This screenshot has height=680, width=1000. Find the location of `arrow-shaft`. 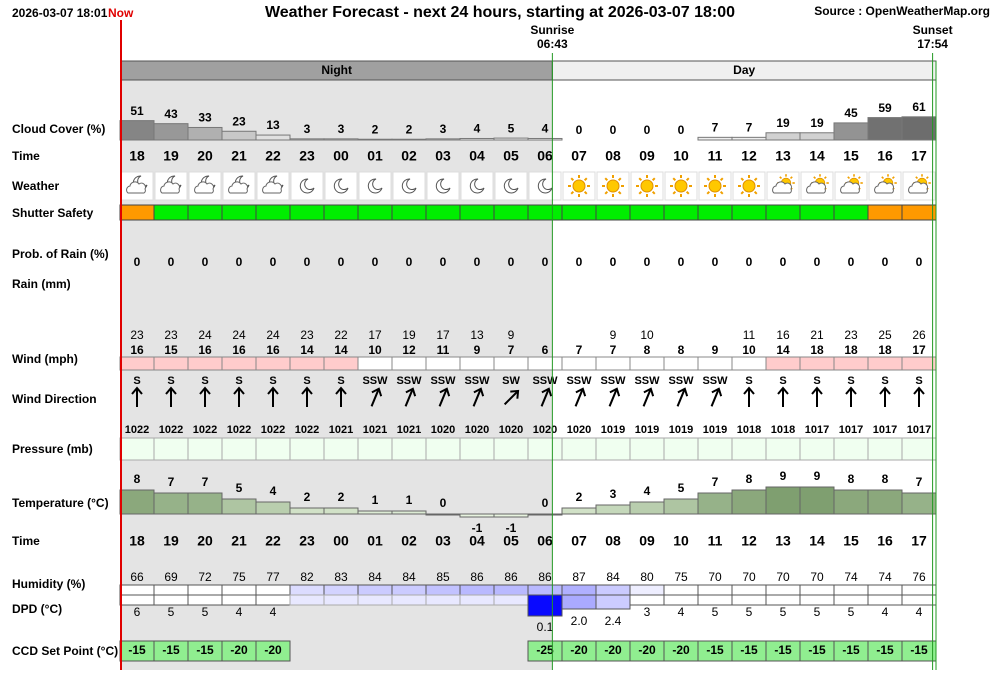

arrow-shaft is located at coordinates (715, 398).